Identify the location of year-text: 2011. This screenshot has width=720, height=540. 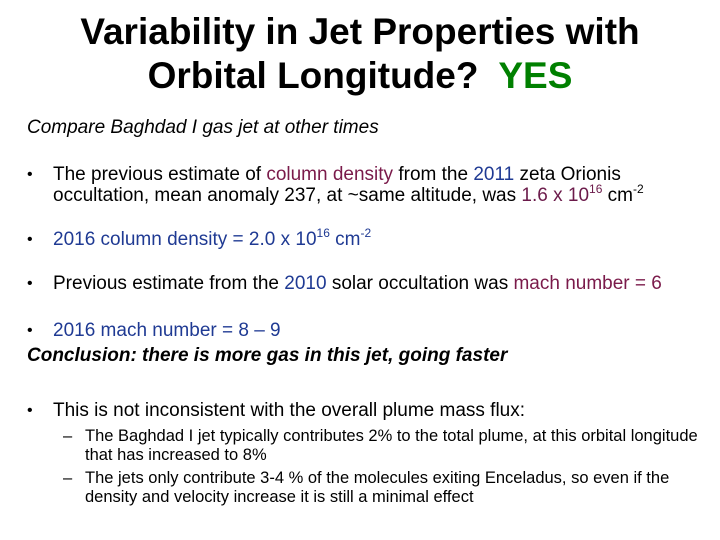
(494, 174).